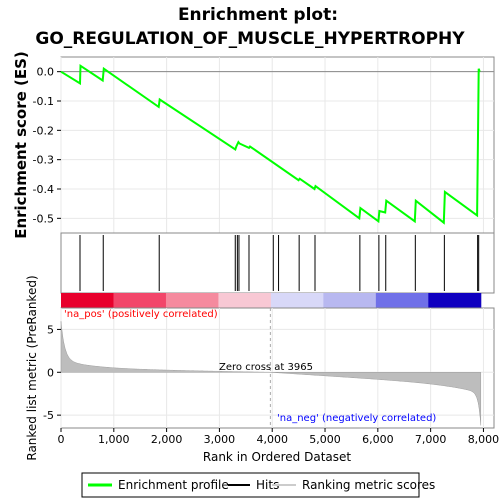 This screenshot has width=500, height=500. What do you see at coordinates (46, 72) in the screenshot?
I see `es-y-tick-label: 0.0` at bounding box center [46, 72].